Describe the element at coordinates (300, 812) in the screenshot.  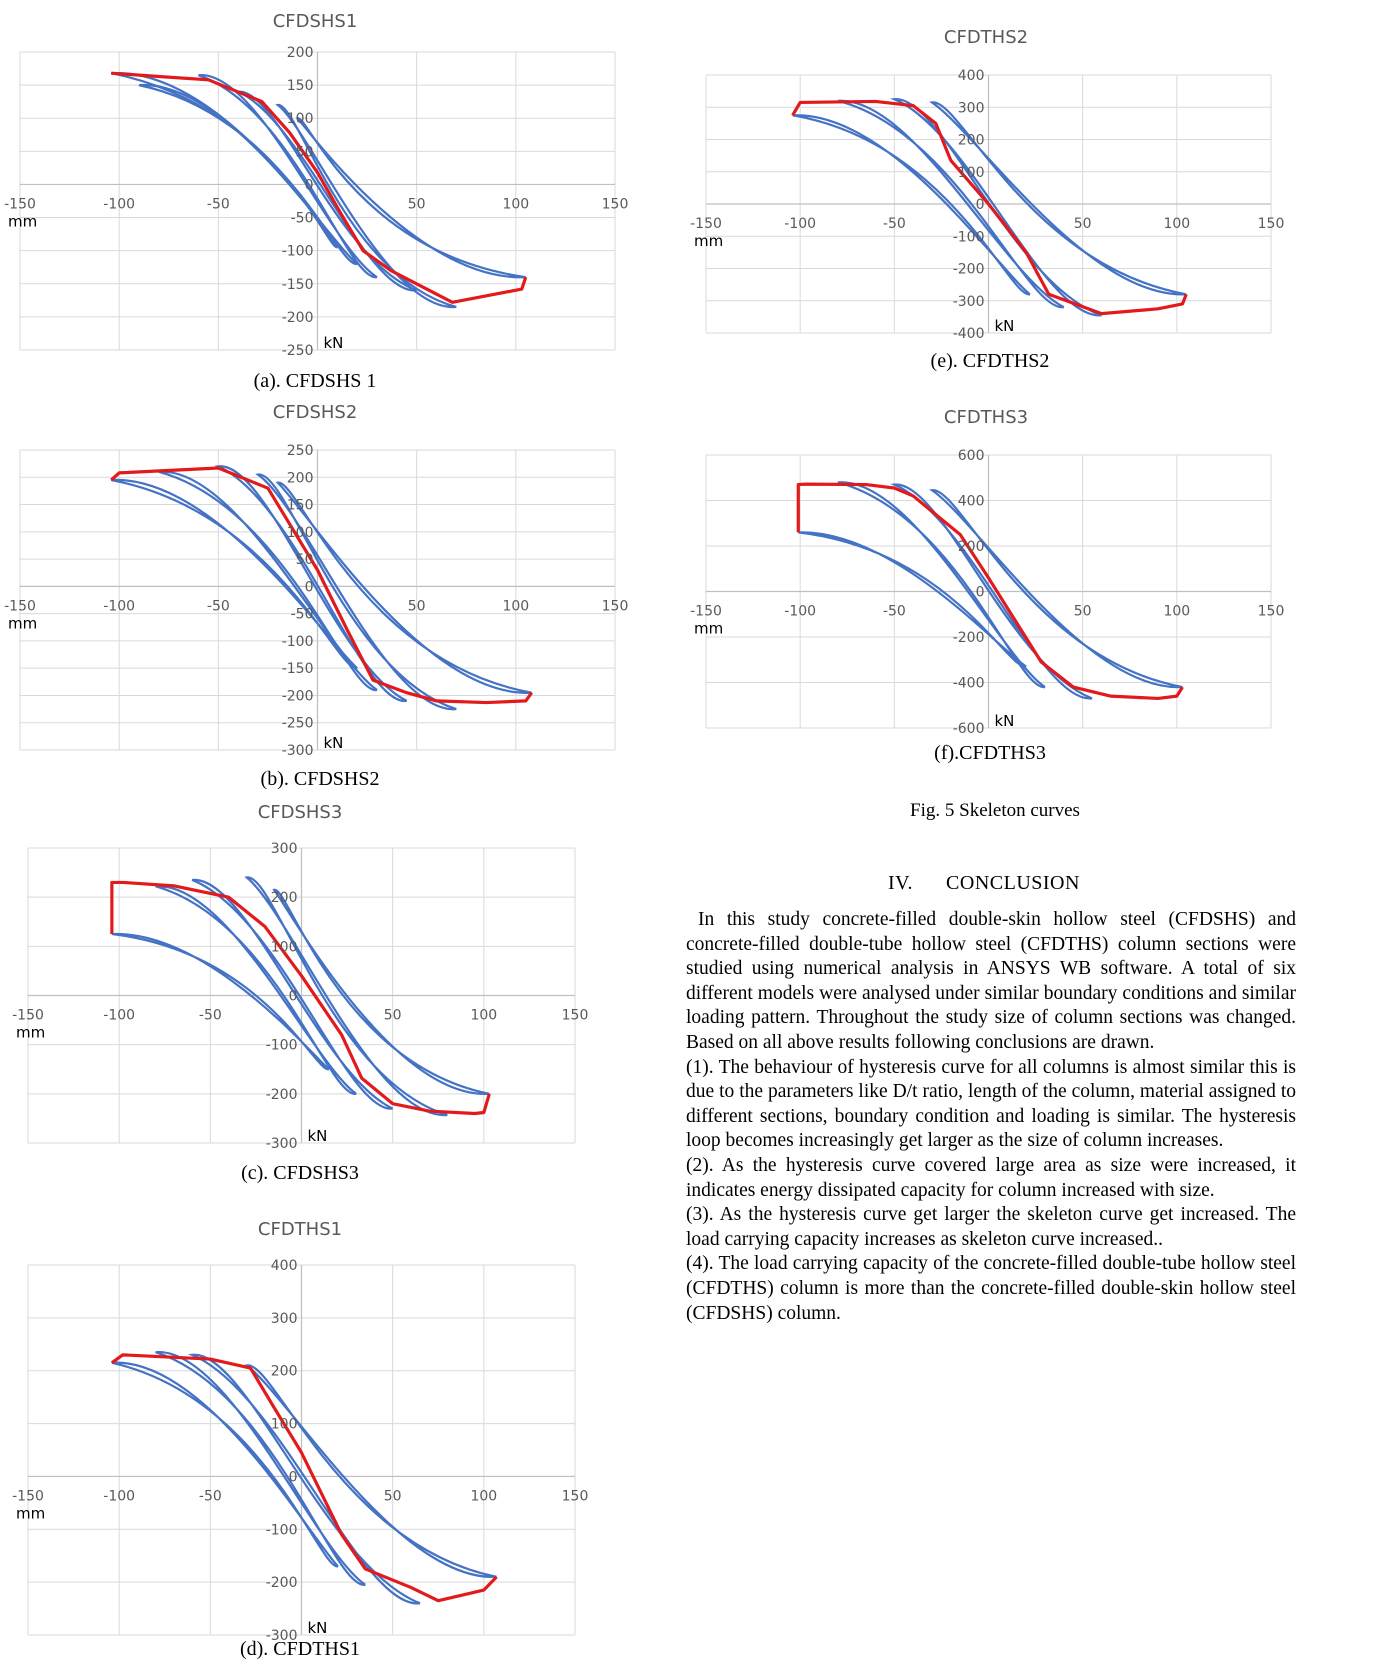
I see `chart-title: CFDSHS3` at that location.